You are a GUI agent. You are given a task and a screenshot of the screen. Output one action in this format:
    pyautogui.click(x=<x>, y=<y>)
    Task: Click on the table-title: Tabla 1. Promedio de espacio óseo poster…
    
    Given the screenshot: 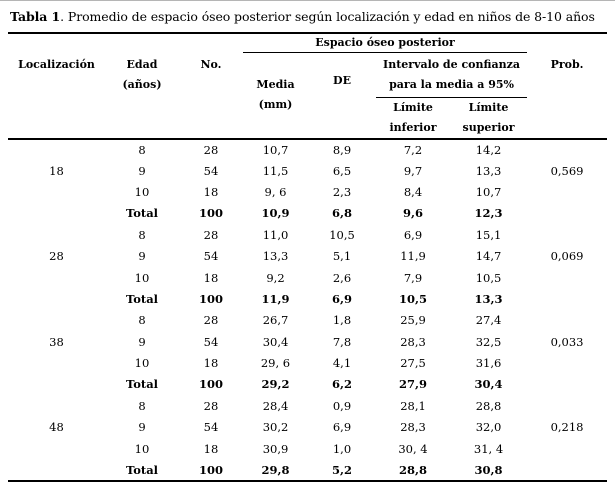 What is the action you would take?
    pyautogui.click(x=307, y=16)
    